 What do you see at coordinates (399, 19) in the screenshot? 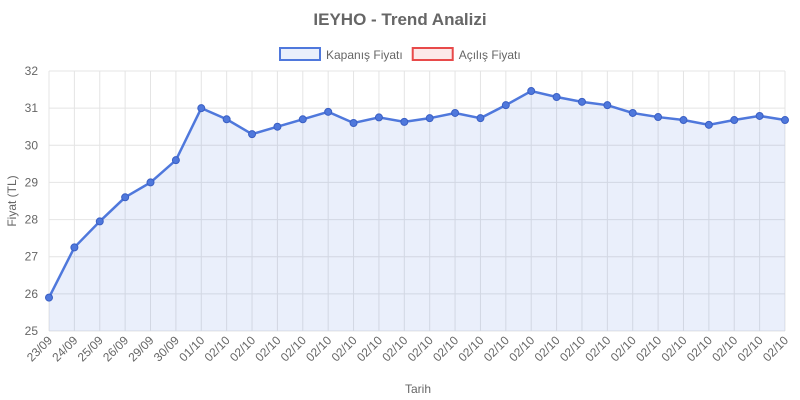
I see `chart-title: IEYHO - Trend Analizi` at bounding box center [399, 19].